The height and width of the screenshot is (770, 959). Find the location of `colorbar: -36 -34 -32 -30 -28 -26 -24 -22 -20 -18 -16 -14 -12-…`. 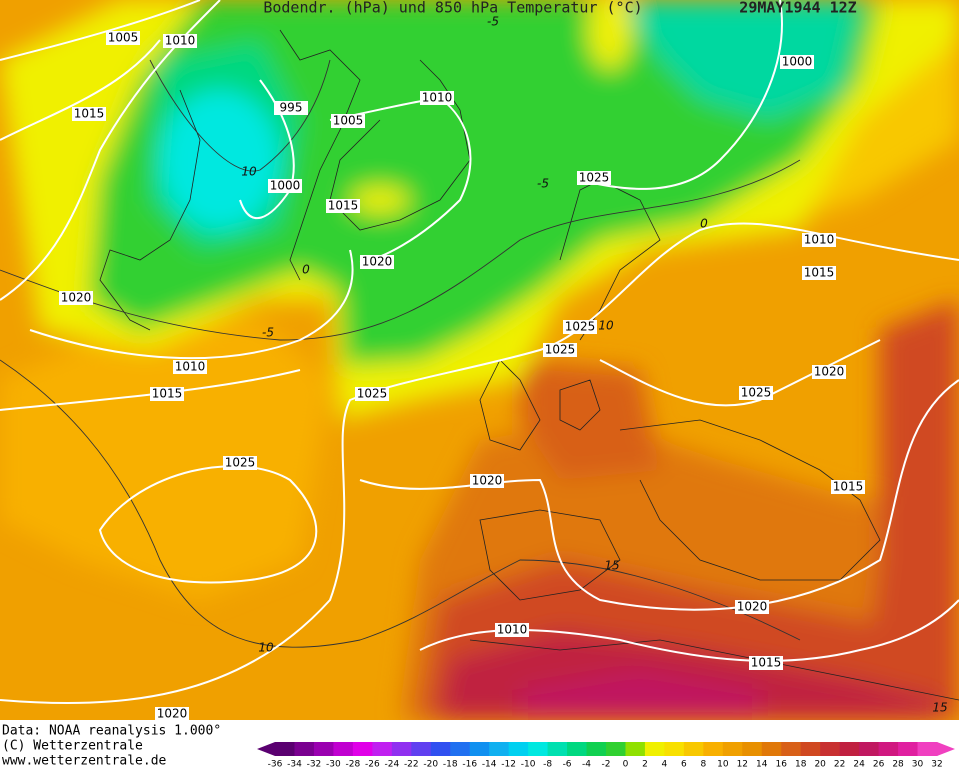

colorbar: -36 -34 -32 -30 -28 -26 -24 -22 -20 -18 -16 -14 -12-… is located at coordinates (606, 756).